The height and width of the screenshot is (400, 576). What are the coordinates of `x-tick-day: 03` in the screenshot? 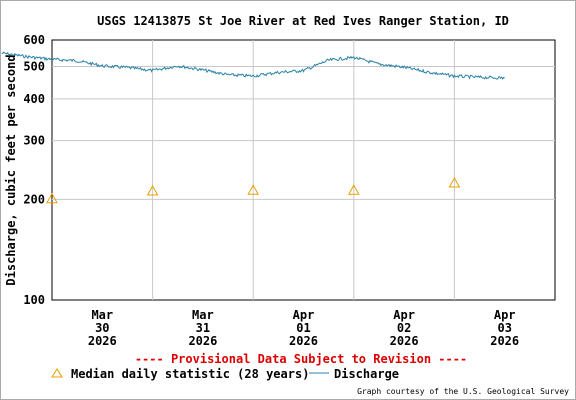 It's located at (504, 328).